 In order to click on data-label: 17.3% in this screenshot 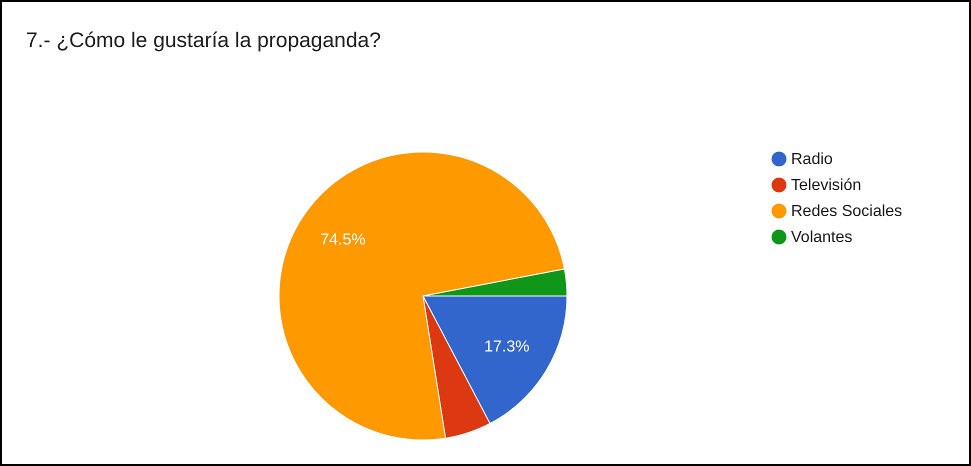, I will do `click(507, 347)`.